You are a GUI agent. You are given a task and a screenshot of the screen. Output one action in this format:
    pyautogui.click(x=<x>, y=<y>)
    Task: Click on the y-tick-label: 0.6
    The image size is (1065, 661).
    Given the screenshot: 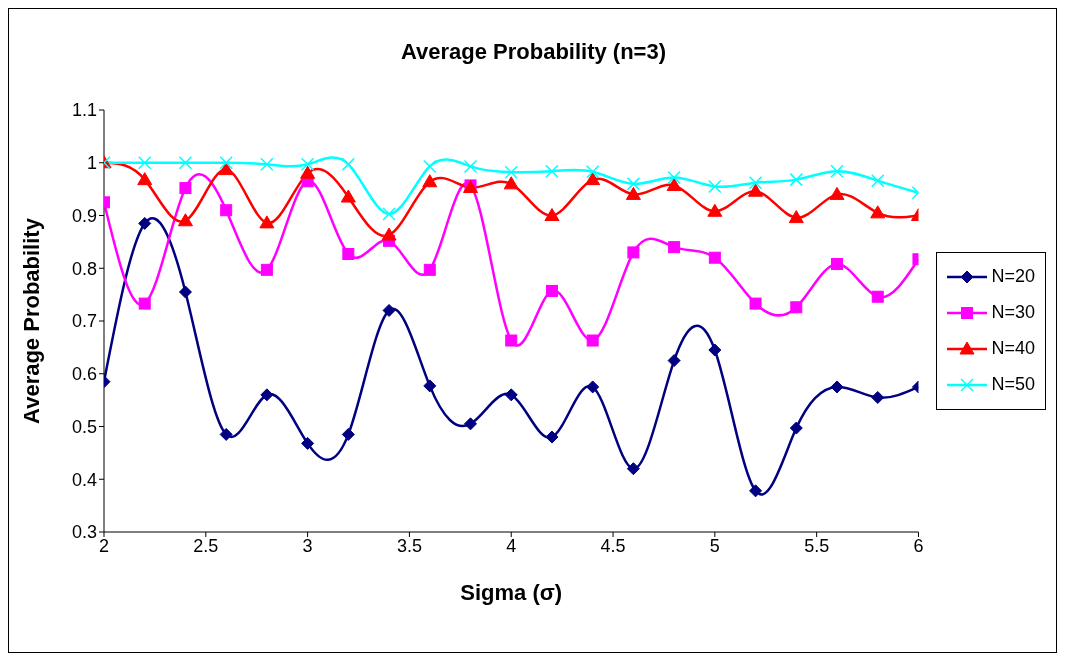 What is the action you would take?
    pyautogui.click(x=84, y=374)
    